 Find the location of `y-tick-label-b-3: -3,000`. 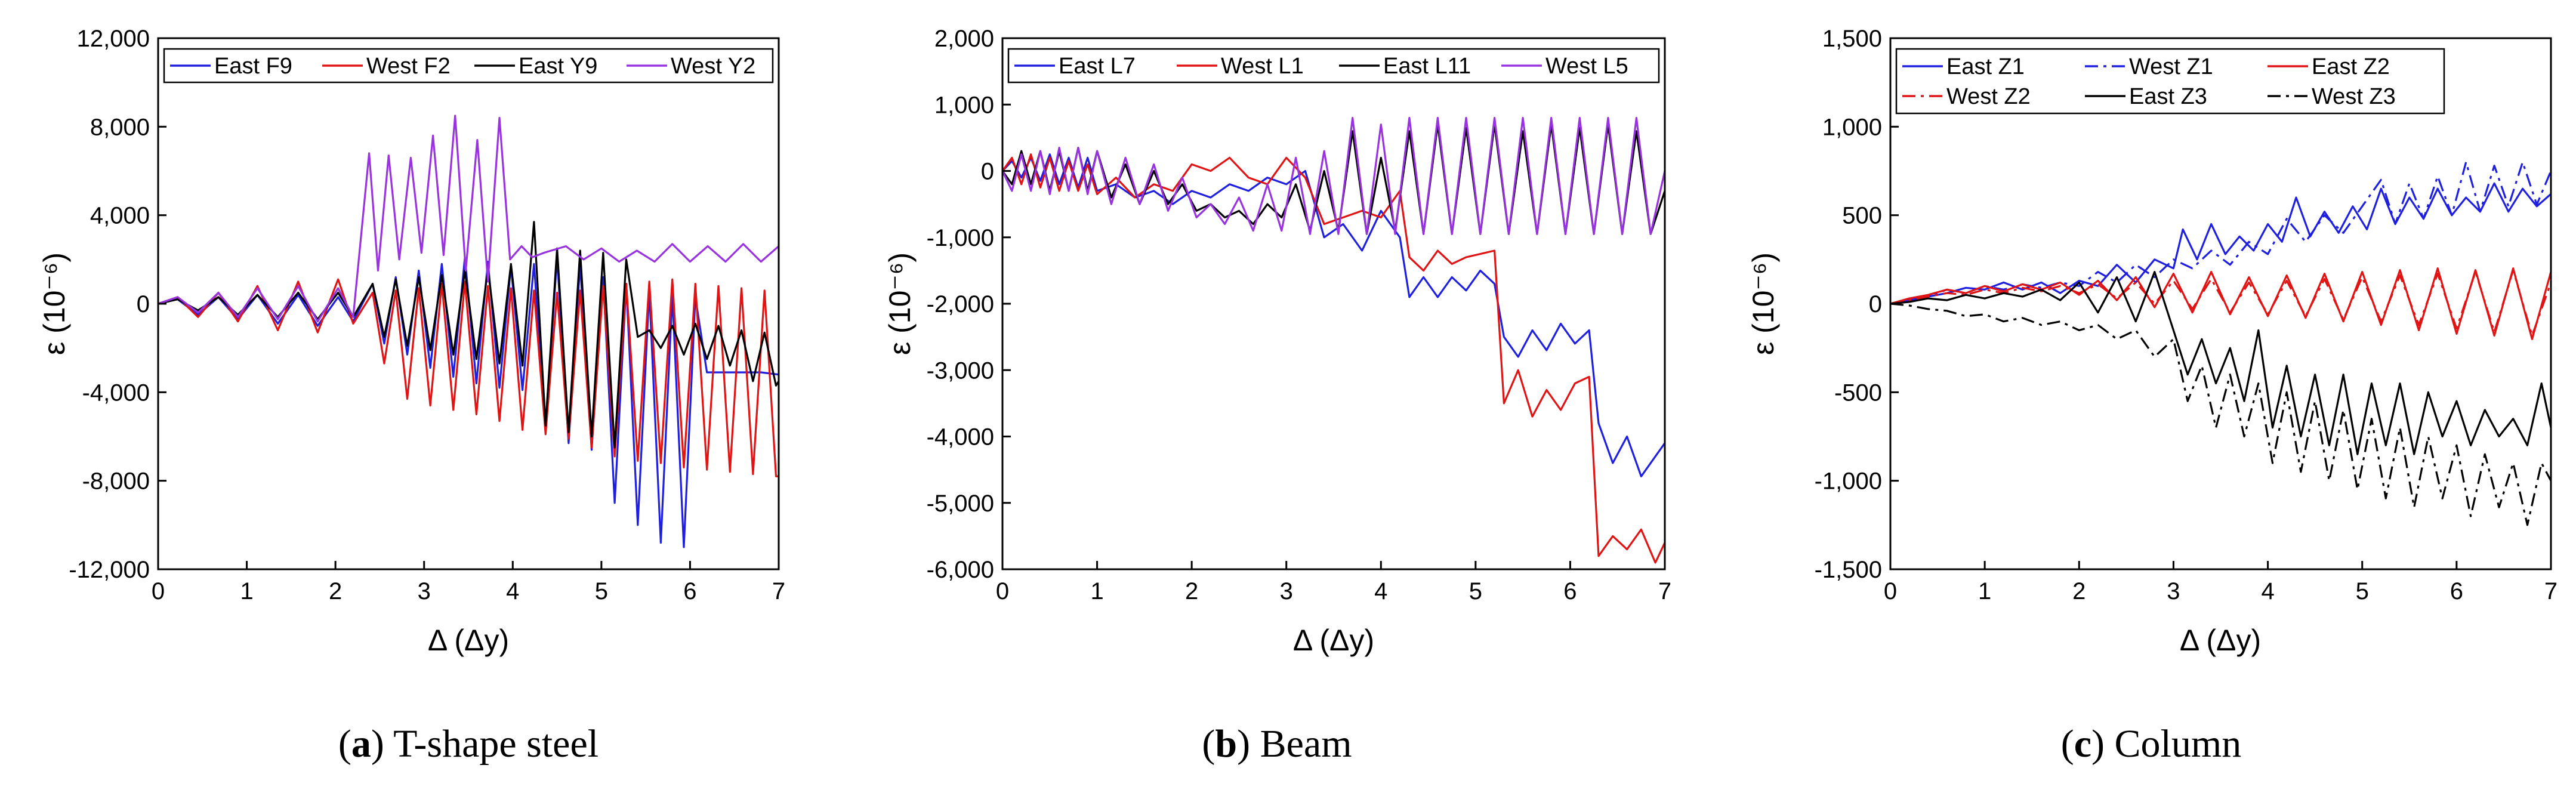

y-tick-label-b-3: -3,000 is located at coordinates (961, 370).